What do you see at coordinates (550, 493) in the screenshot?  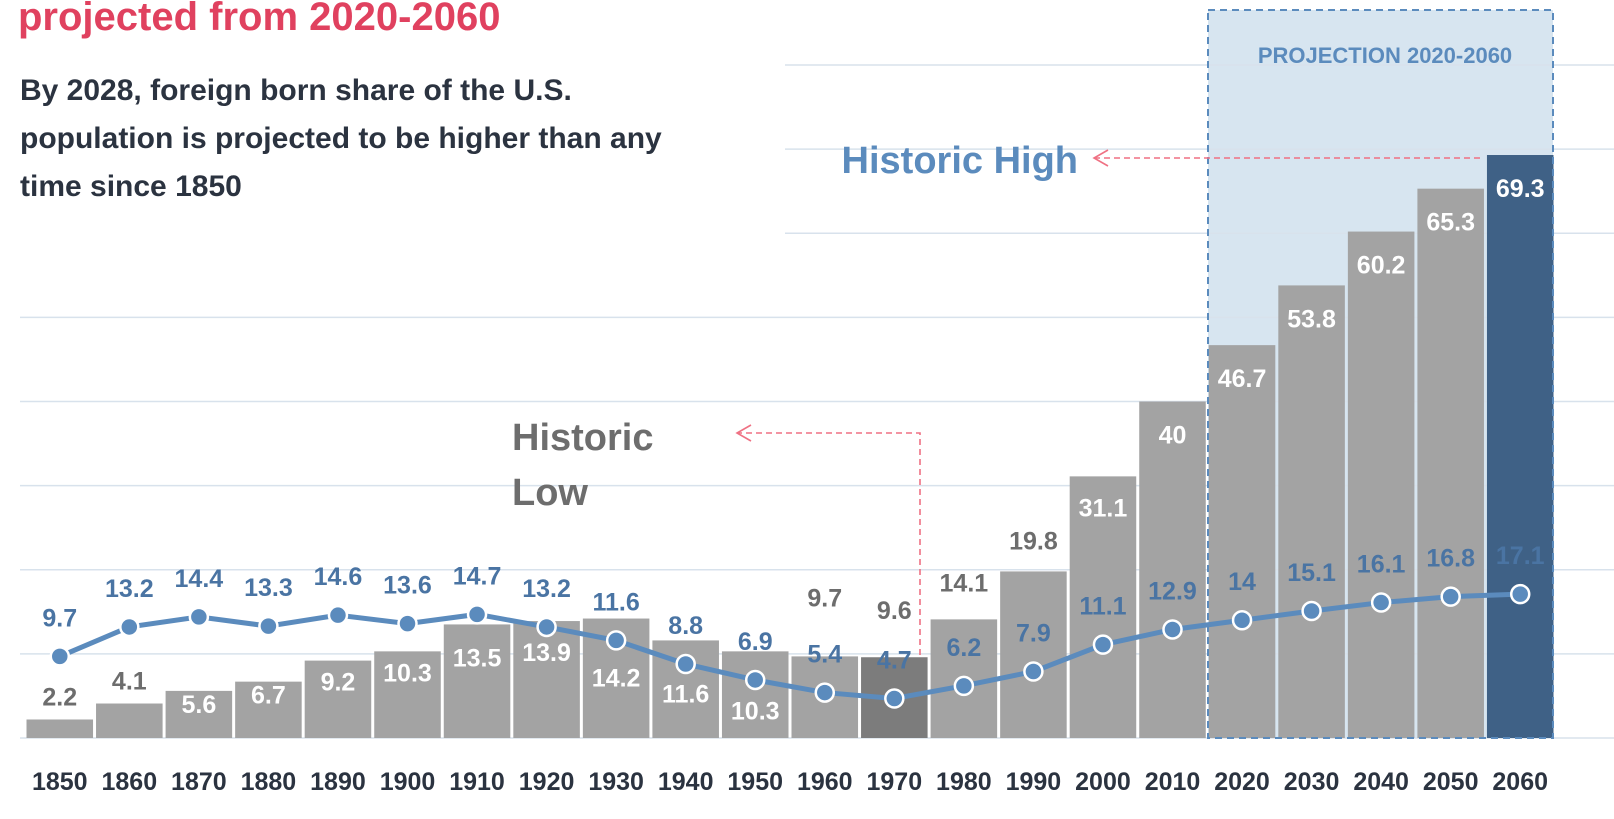 I see `annotation: Low` at bounding box center [550, 493].